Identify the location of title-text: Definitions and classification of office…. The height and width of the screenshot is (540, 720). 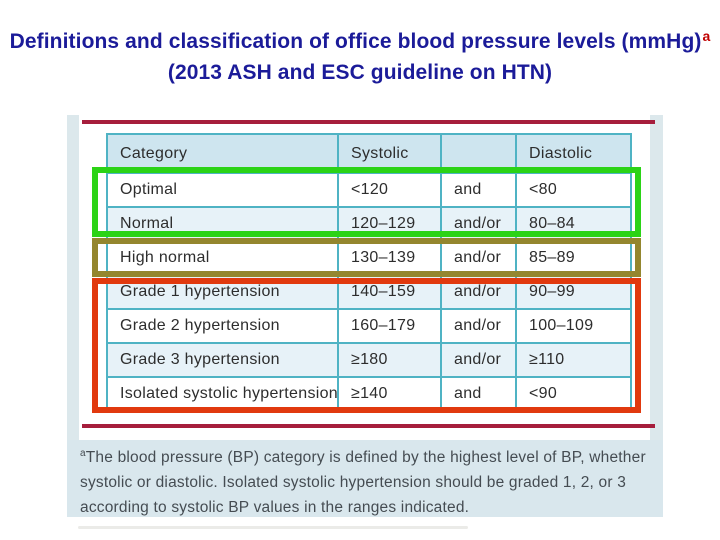
(355, 41).